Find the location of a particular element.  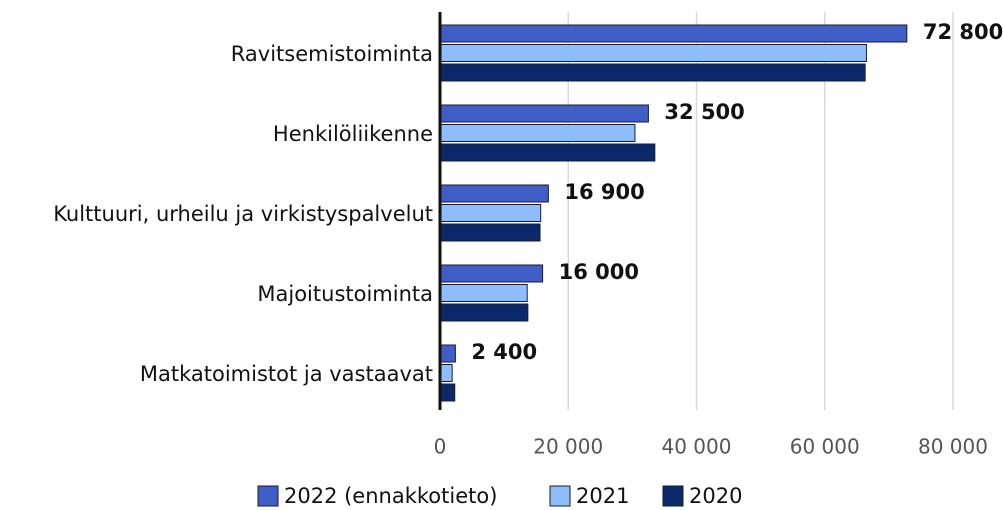

x-tick-label: 60 000 is located at coordinates (825, 447).